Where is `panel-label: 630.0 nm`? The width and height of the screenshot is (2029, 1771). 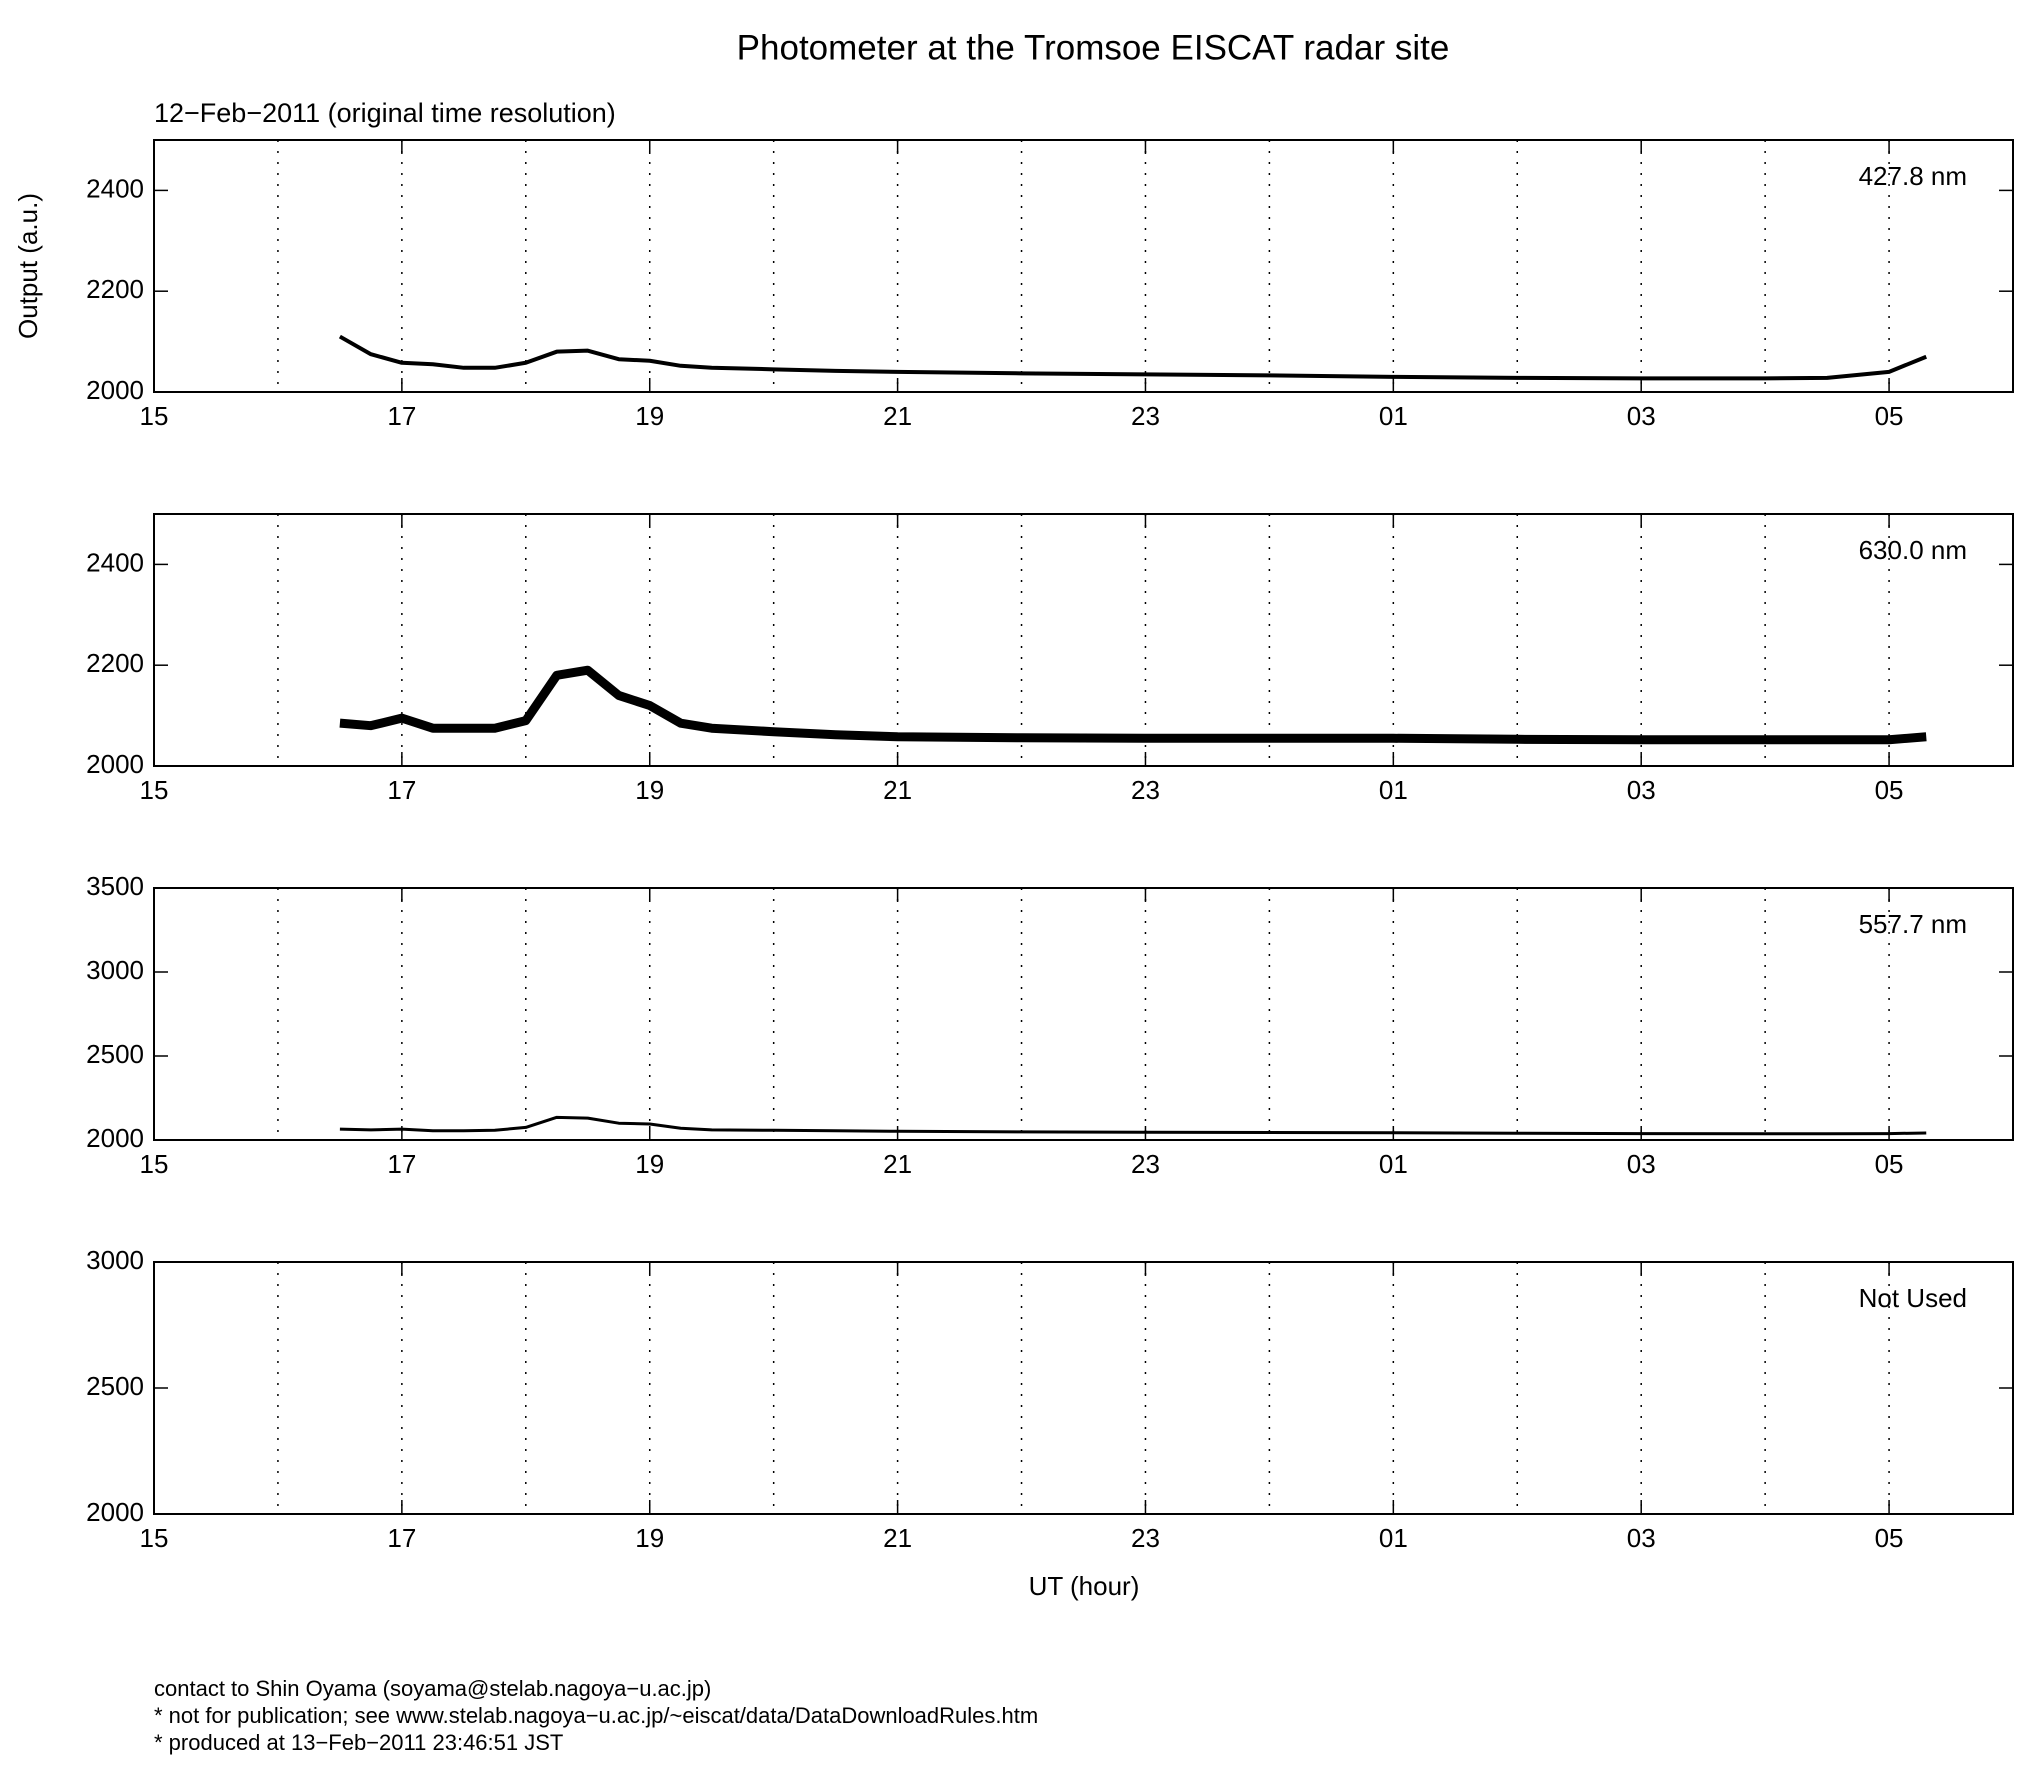
panel-label: 630.0 nm is located at coordinates (1913, 550).